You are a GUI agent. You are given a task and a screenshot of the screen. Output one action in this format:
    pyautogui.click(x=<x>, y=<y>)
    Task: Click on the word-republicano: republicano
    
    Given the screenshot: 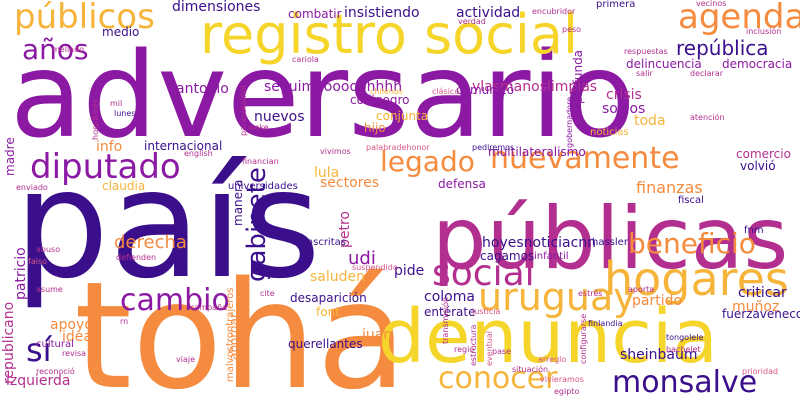 What is the action you would take?
    pyautogui.click(x=9, y=342)
    